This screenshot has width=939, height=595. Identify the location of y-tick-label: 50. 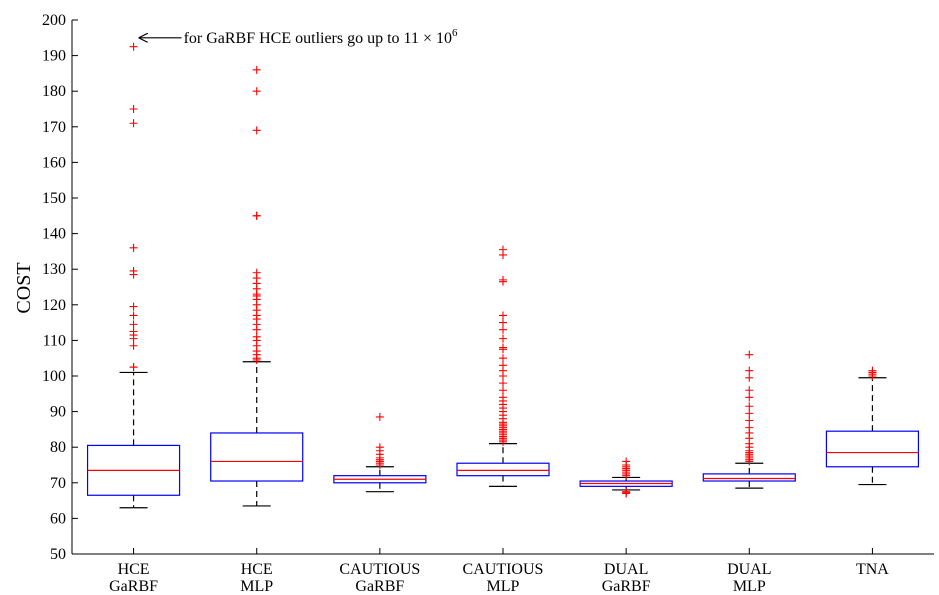
(58, 554).